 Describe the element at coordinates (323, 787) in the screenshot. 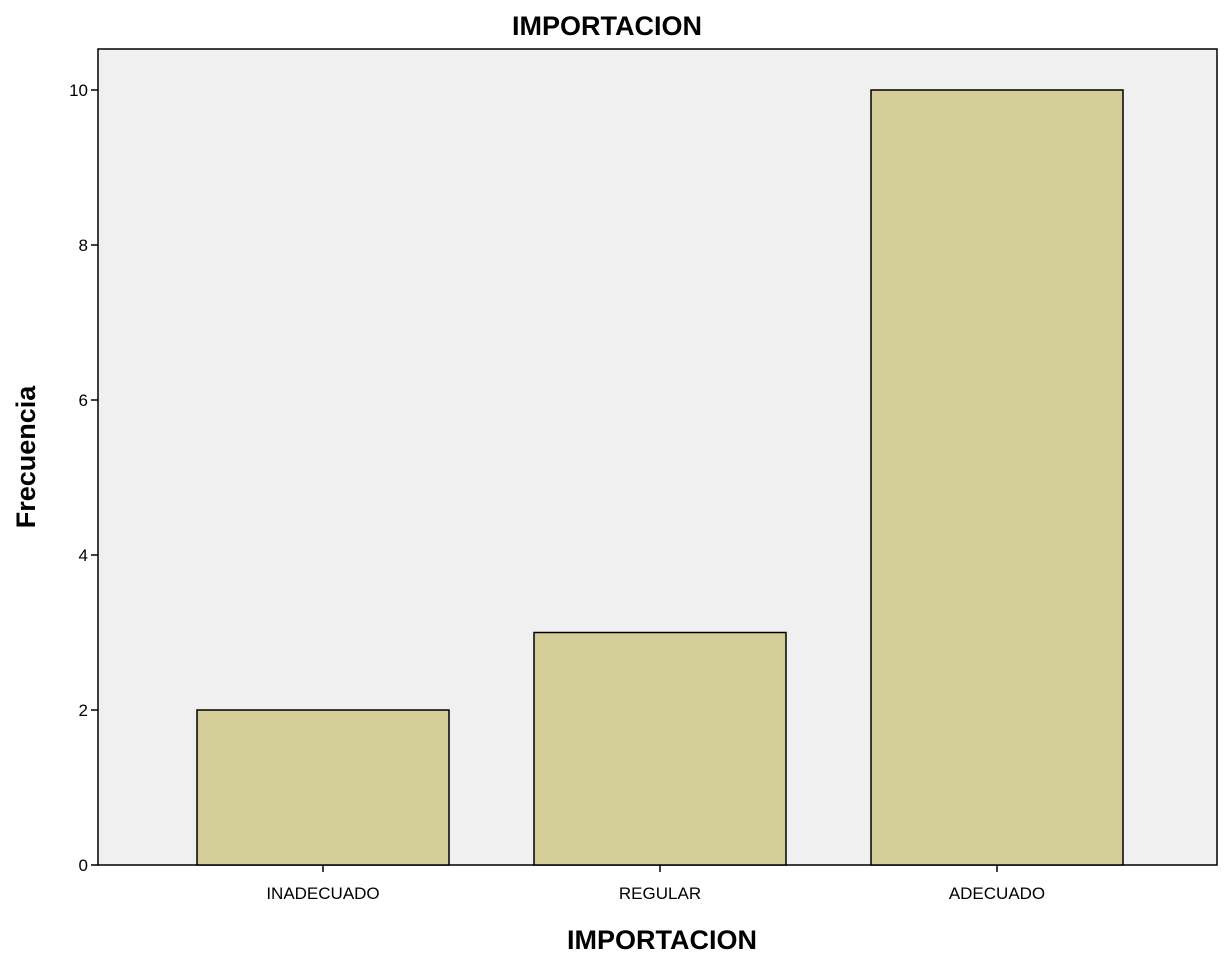

I see `bar-inadecuado` at that location.